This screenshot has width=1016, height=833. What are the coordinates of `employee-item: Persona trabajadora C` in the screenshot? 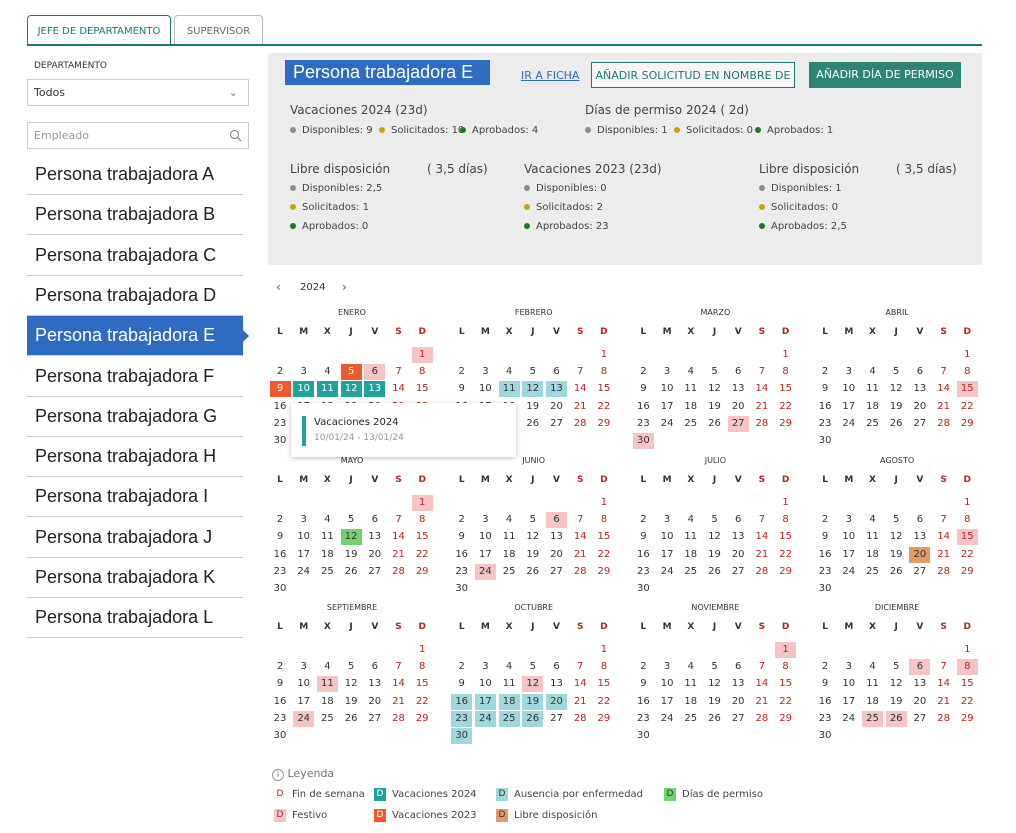 It's located at (135, 255).